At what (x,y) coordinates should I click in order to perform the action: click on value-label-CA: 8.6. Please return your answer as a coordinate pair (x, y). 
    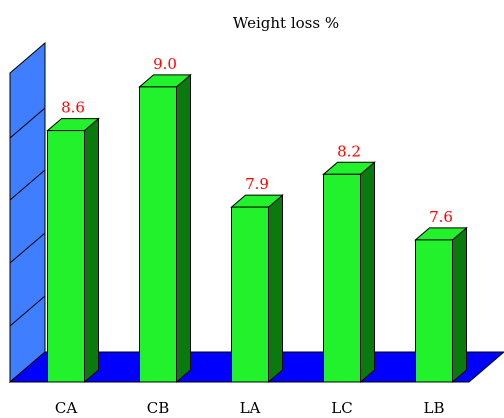
    Looking at the image, I should click on (73, 108).